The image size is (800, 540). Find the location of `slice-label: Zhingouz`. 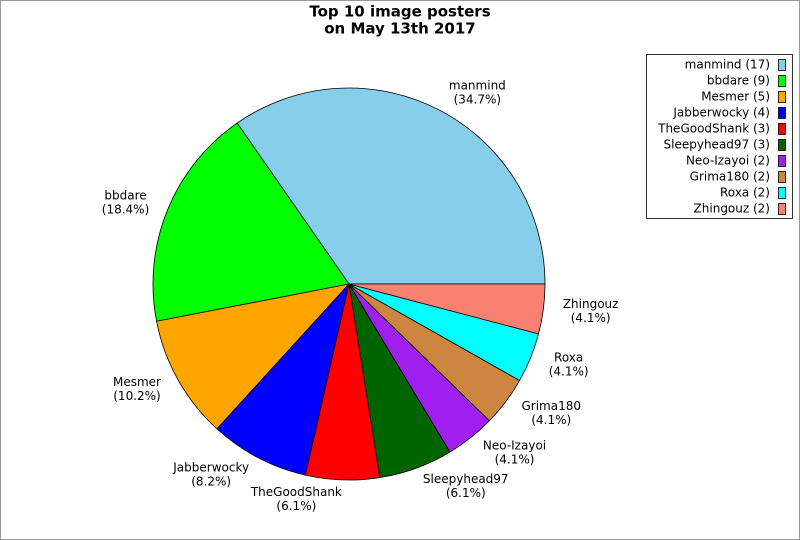

slice-label: Zhingouz is located at coordinates (591, 304).